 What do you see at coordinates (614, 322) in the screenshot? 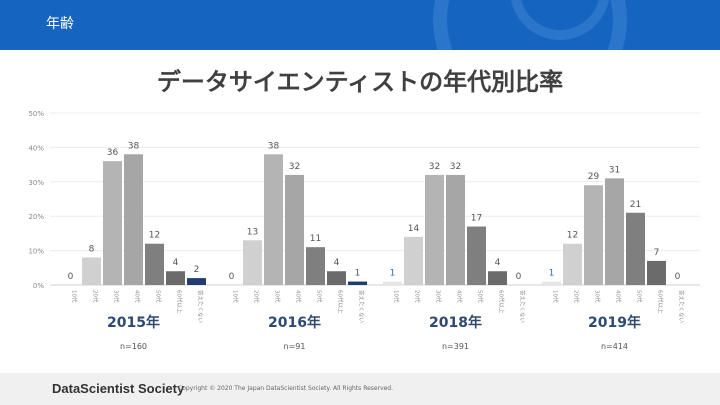
I see `group-label: 2019年` at bounding box center [614, 322].